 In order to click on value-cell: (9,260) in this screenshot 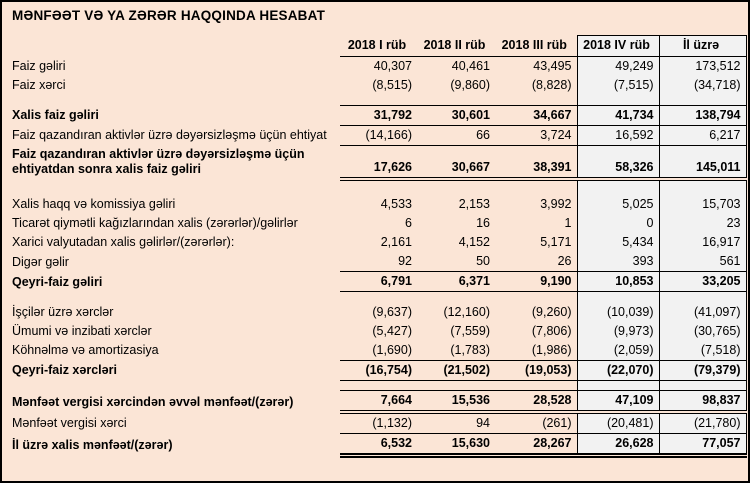, I will do `click(551, 311)`.